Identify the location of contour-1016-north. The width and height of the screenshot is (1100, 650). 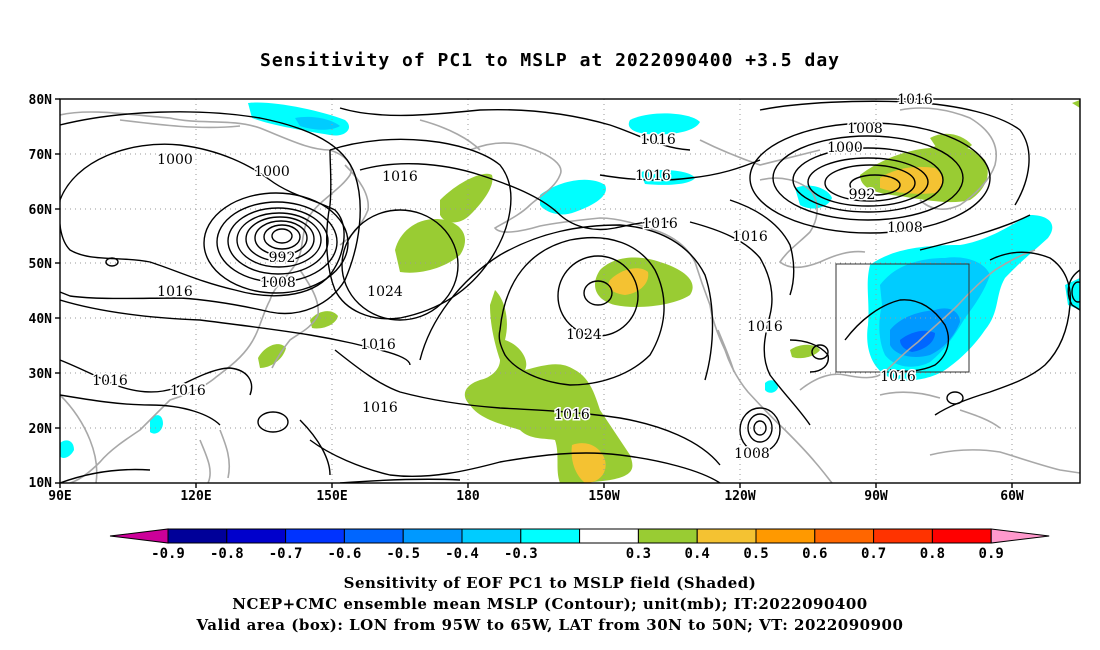
(515, 129).